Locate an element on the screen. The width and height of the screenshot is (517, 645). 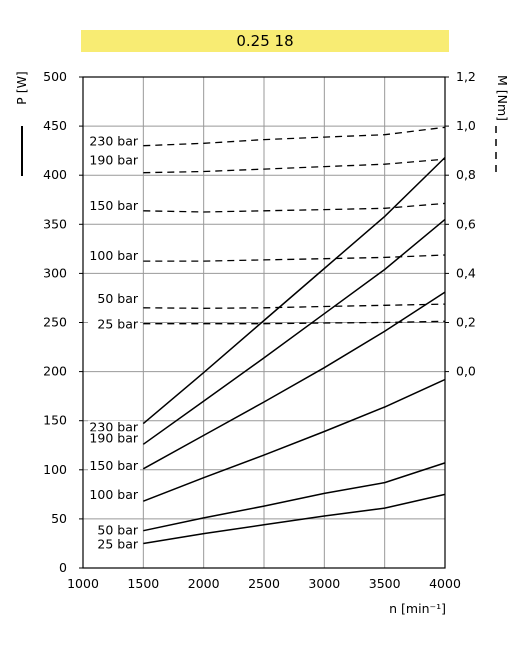
y-tick-label-left: 100 is located at coordinates (55, 469).